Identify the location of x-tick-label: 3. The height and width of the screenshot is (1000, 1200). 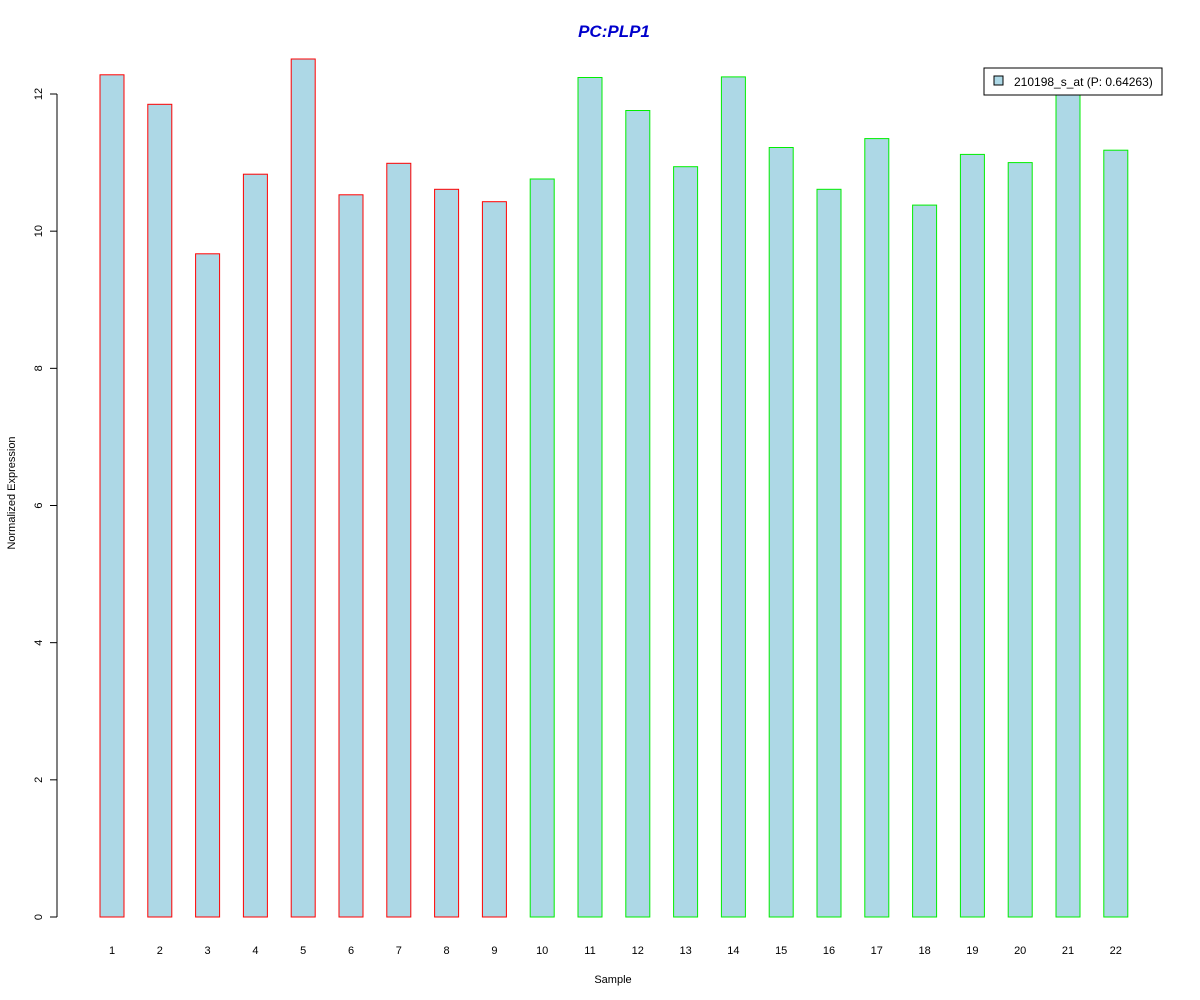
(208, 951).